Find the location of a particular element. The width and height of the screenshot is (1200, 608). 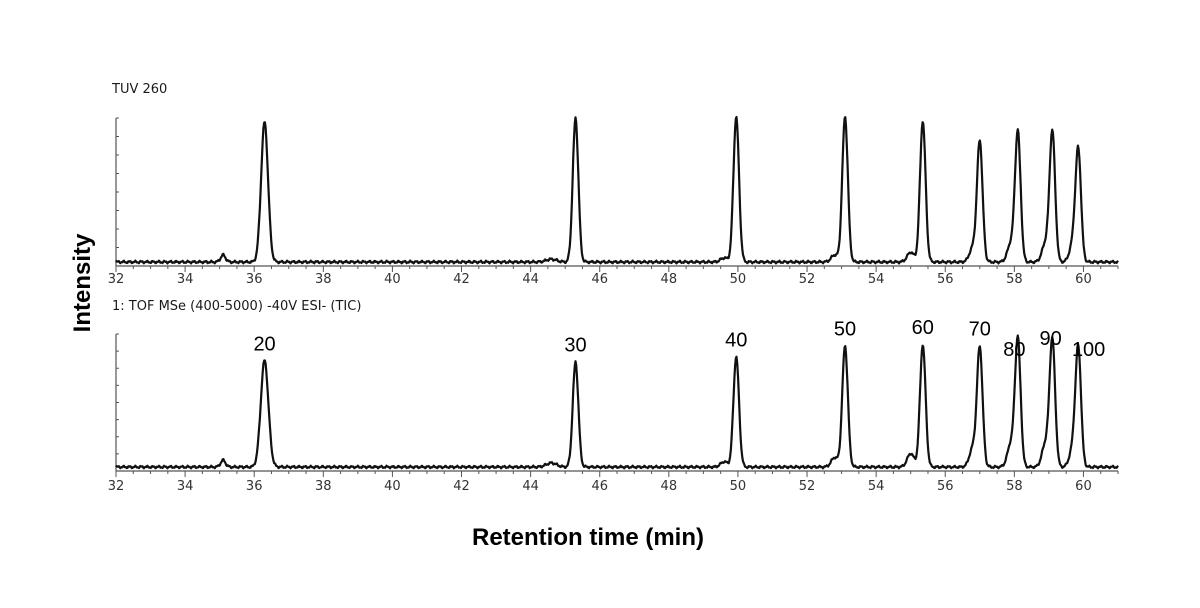

x-axis-label: Retention time (min) is located at coordinates (588, 537).